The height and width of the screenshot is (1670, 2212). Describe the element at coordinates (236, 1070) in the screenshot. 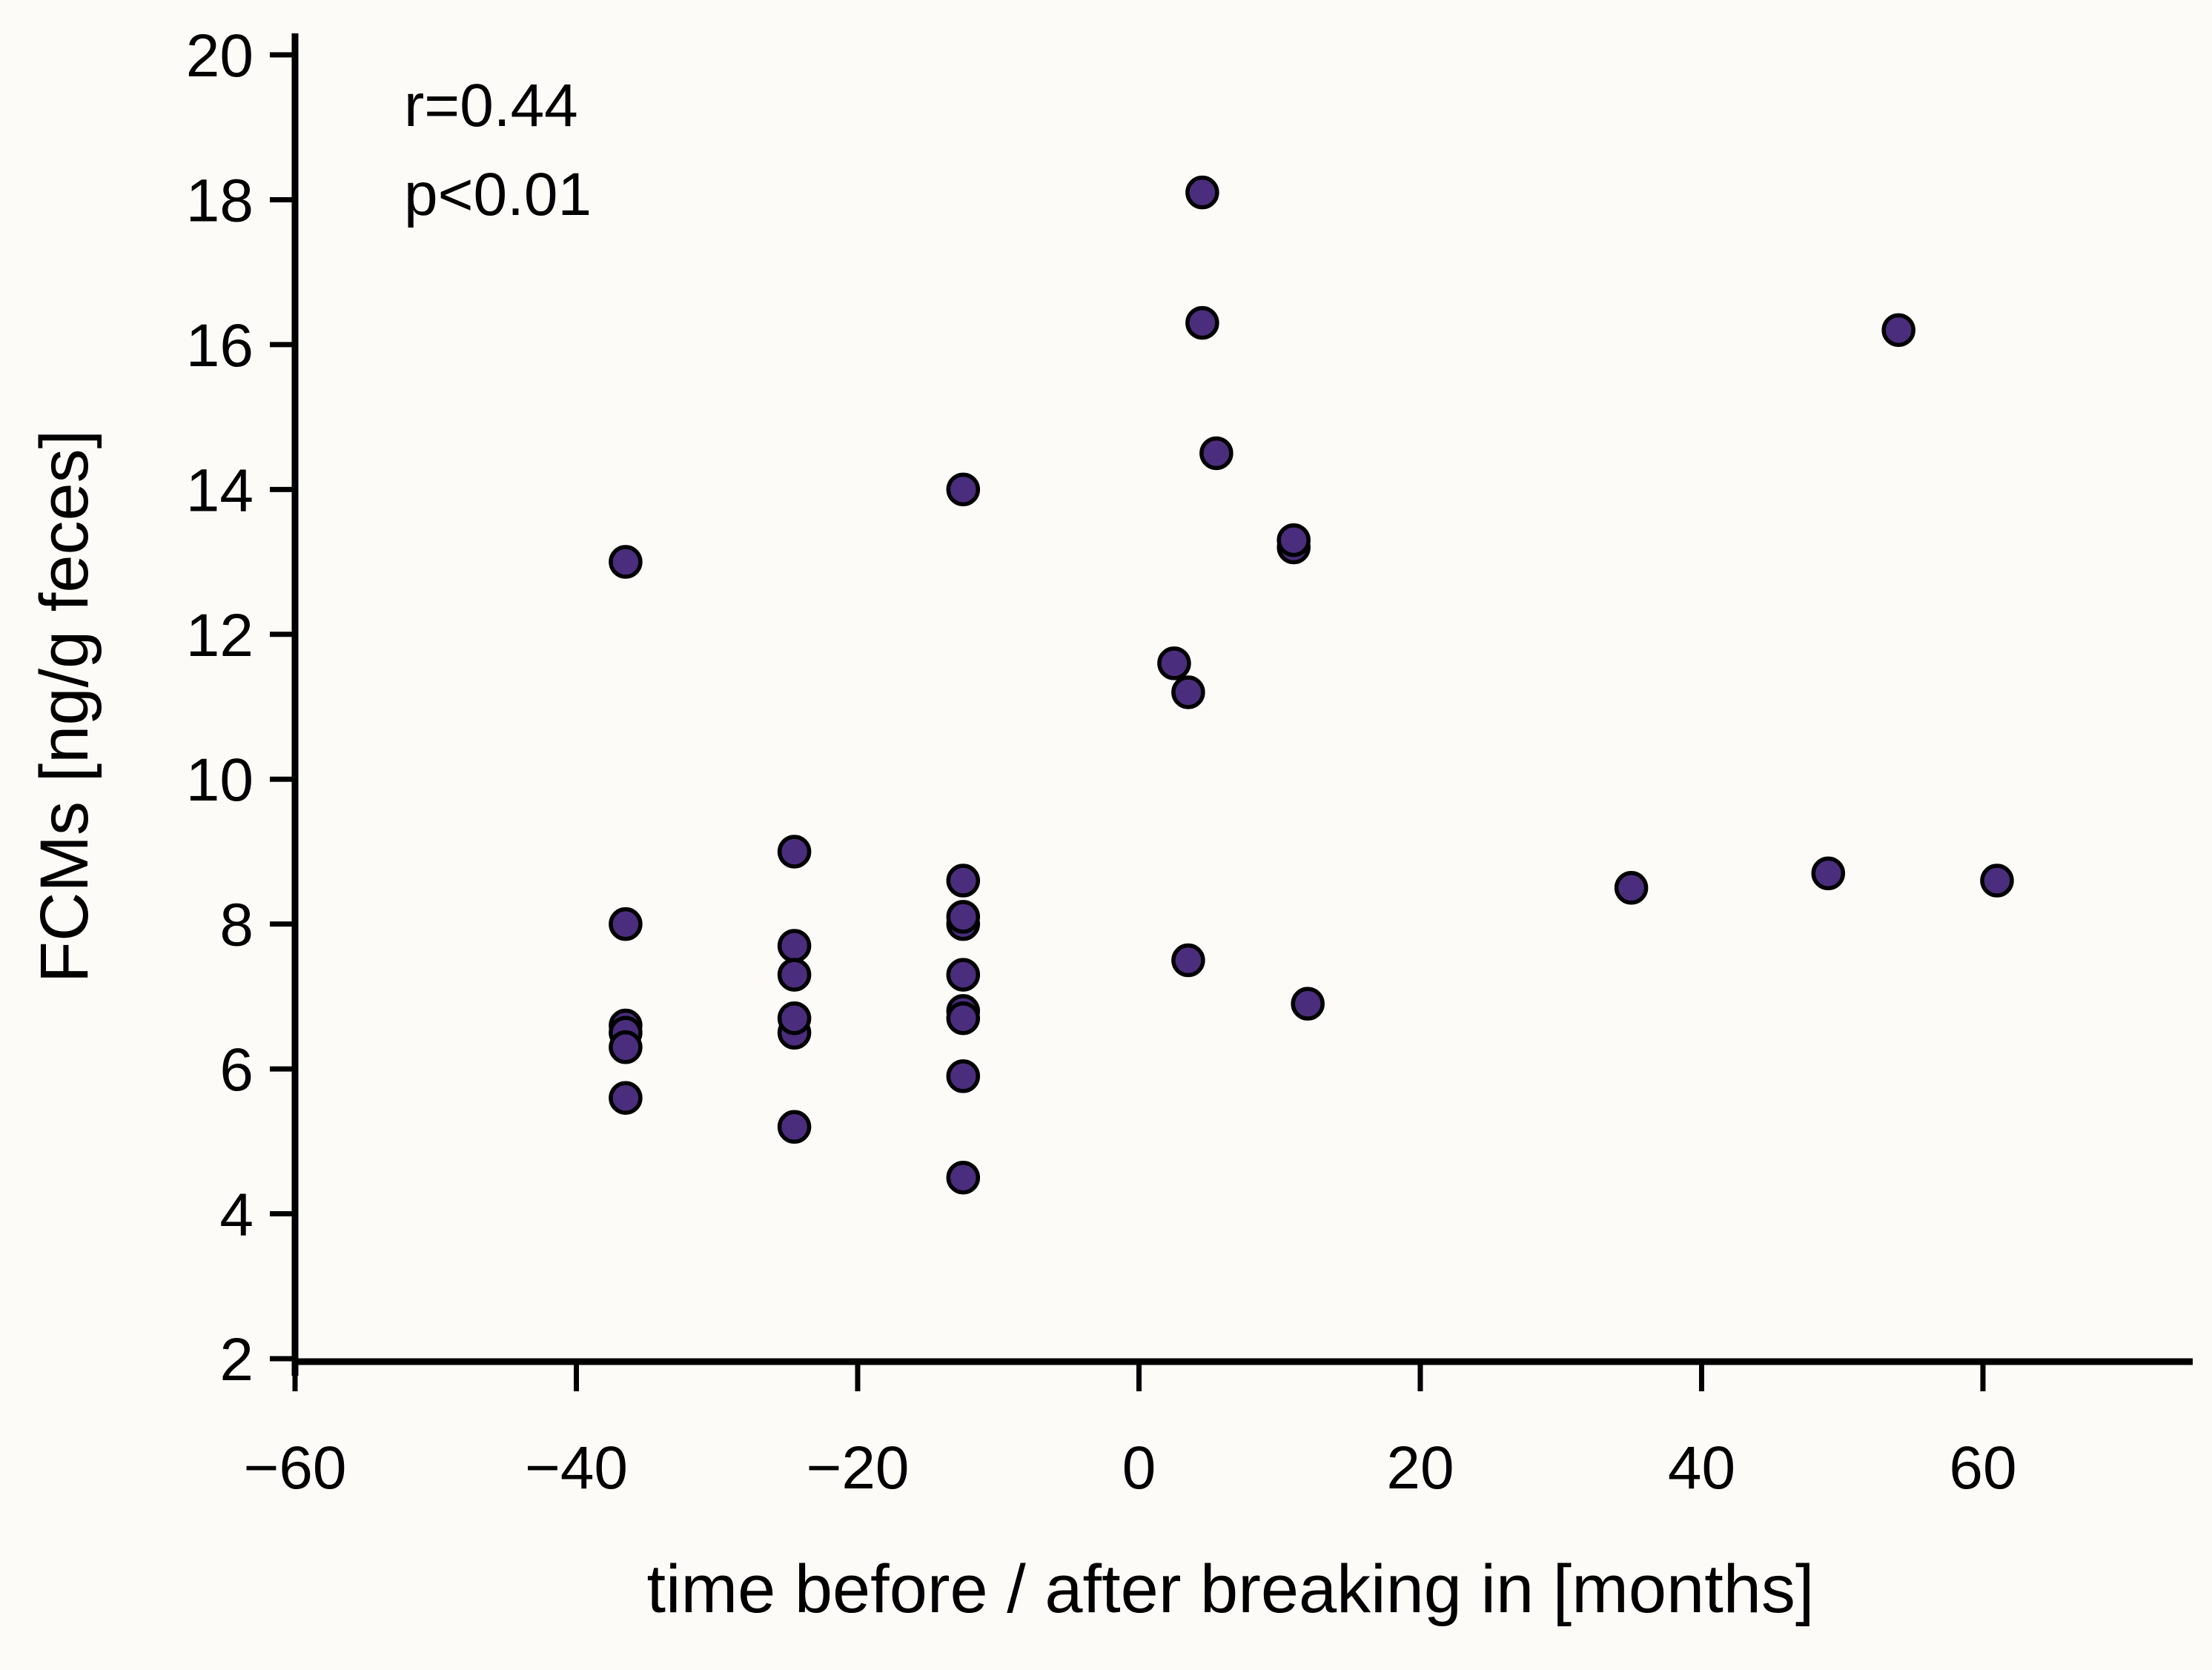

I see `y-tick-label: 6` at that location.